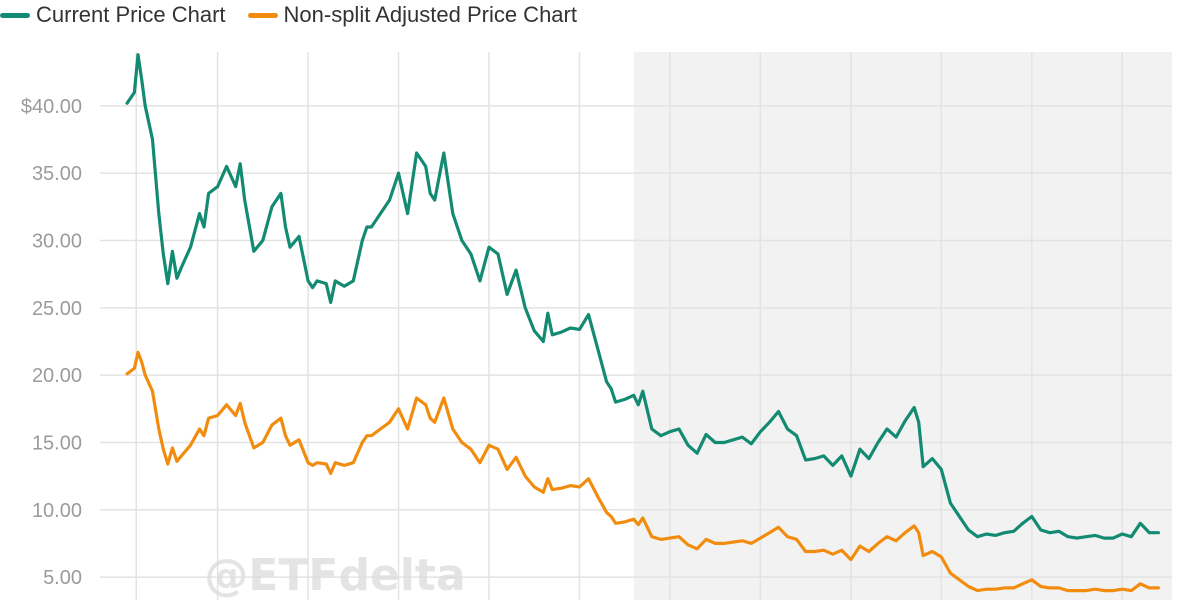  What do you see at coordinates (57, 376) in the screenshot?
I see `y-tick-label: 20.00` at bounding box center [57, 376].